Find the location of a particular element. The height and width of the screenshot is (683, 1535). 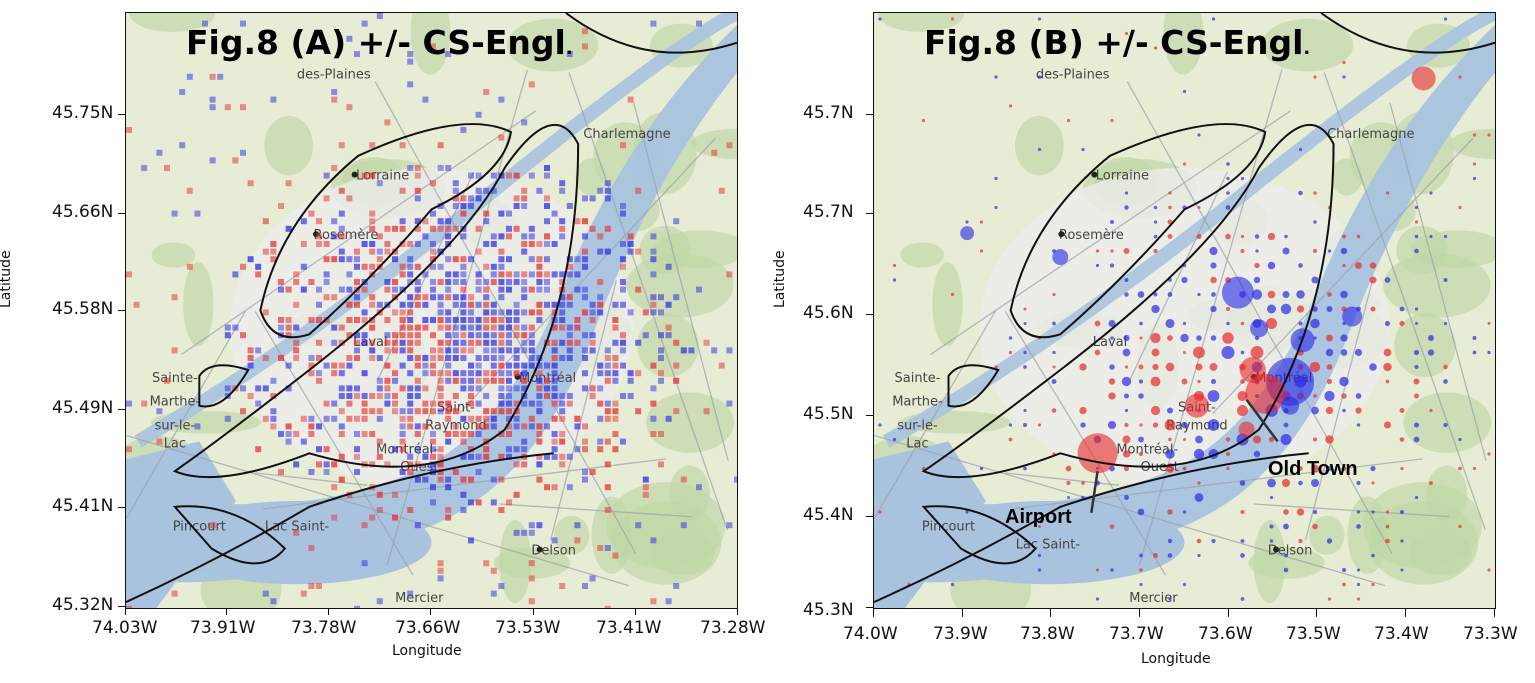

y-tick-label: 45.32N is located at coordinates (83, 605).